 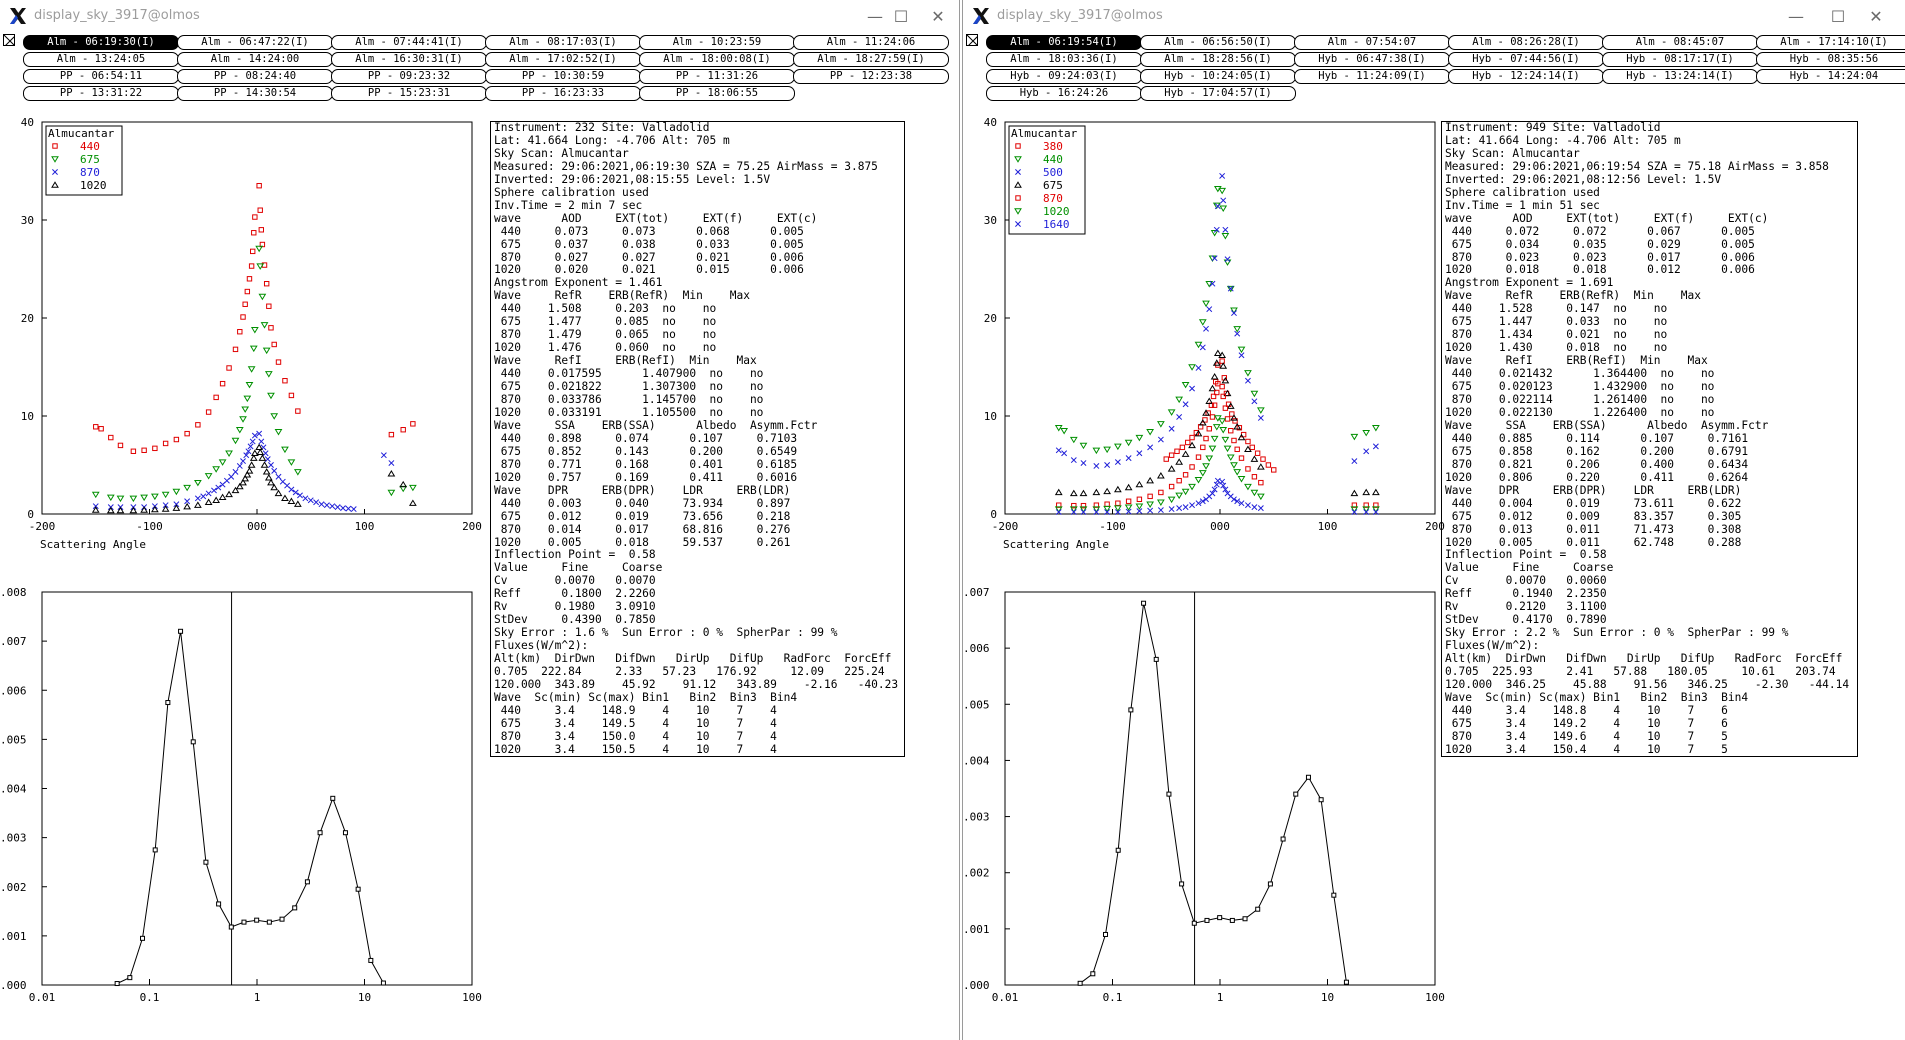 What do you see at coordinates (1372, 59) in the screenshot?
I see `measurement-button: Hyb - 06:47:38(I)` at bounding box center [1372, 59].